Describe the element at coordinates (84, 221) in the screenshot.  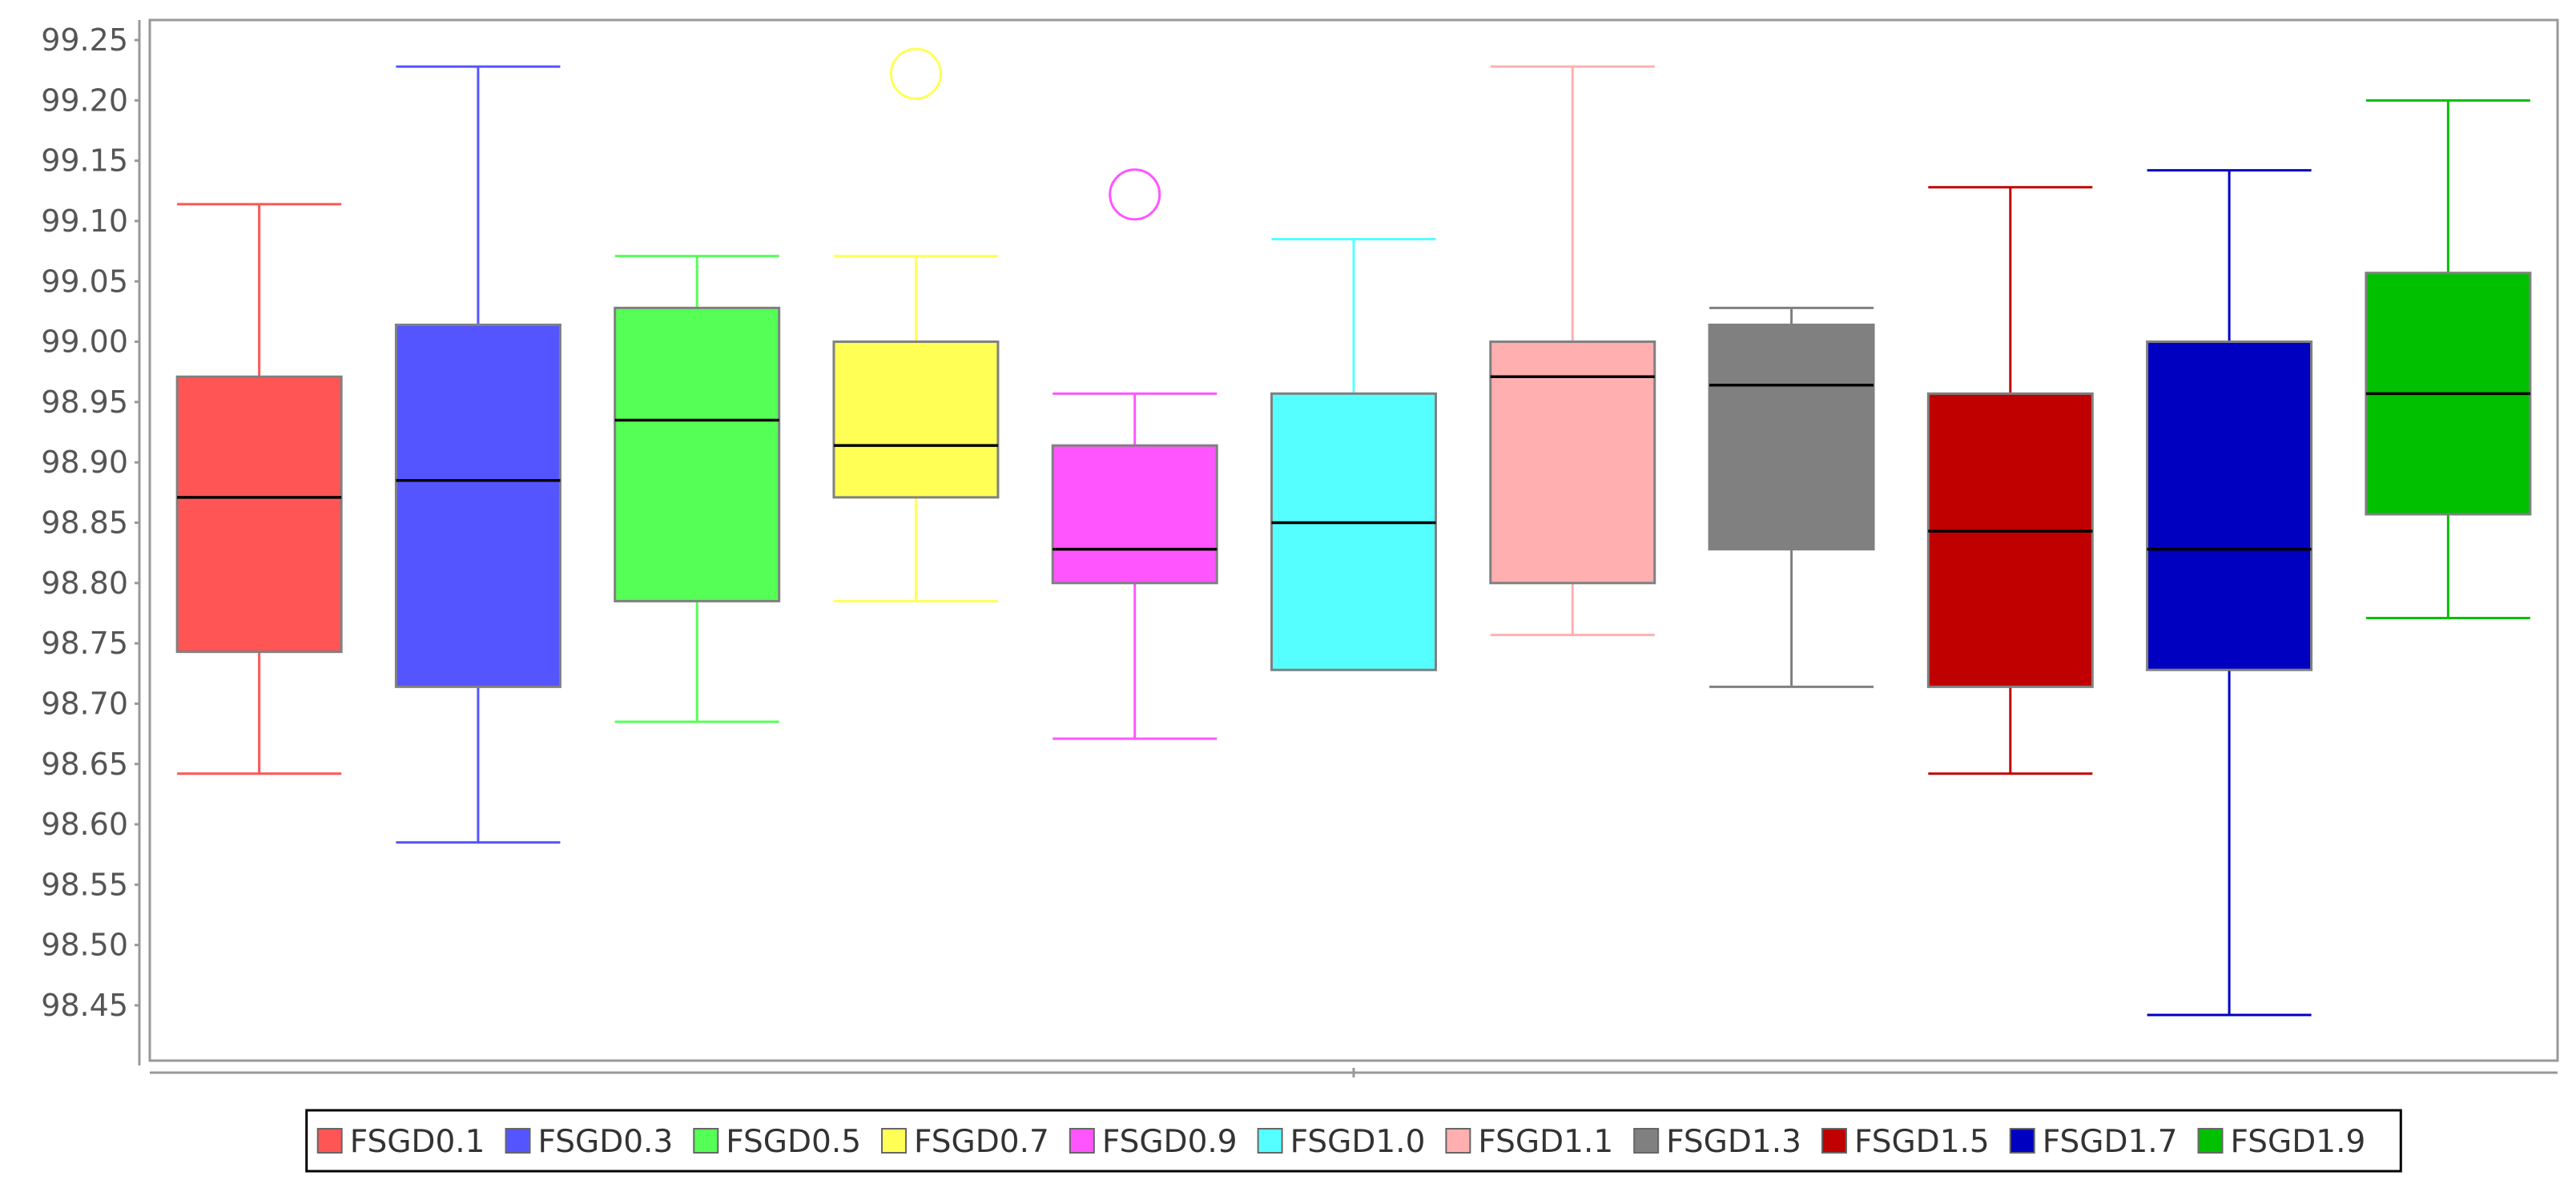
I see `y-tick-label: 99.10` at that location.